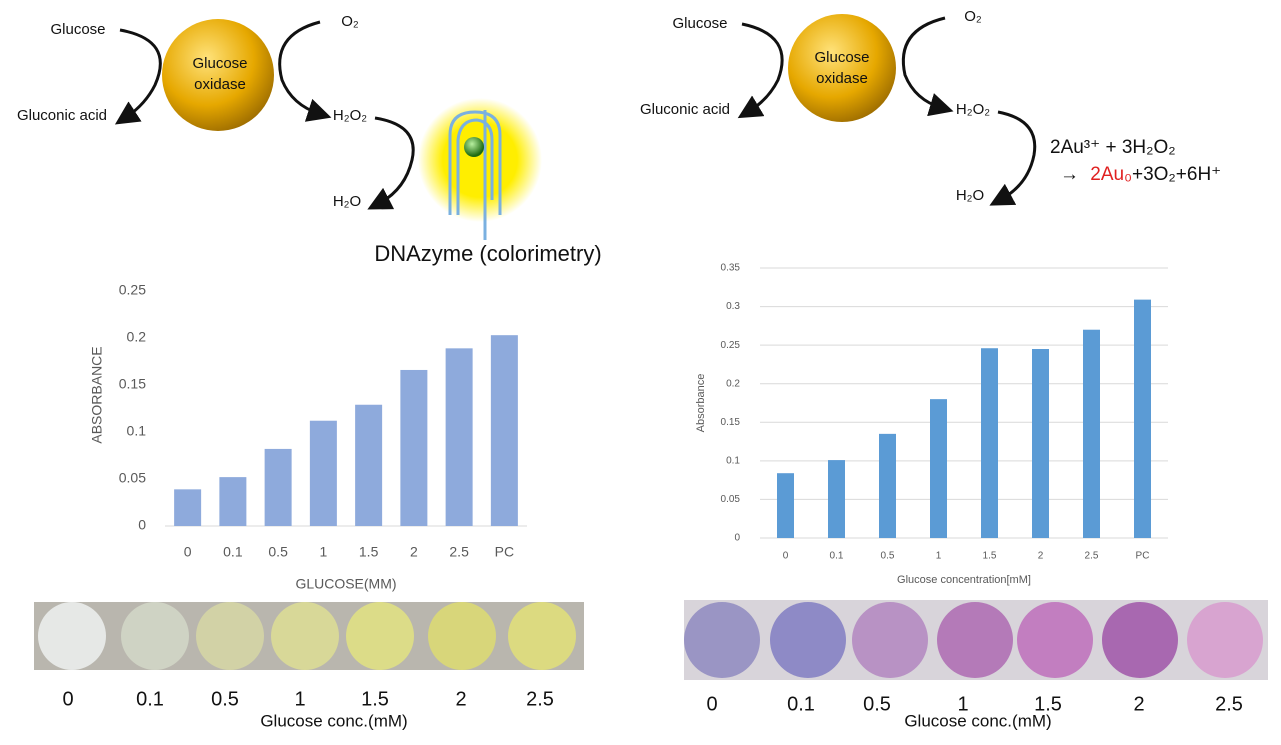 Image resolution: width=1281 pixels, height=745 pixels. I want to click on dnazyme-strand, so click(475, 175).